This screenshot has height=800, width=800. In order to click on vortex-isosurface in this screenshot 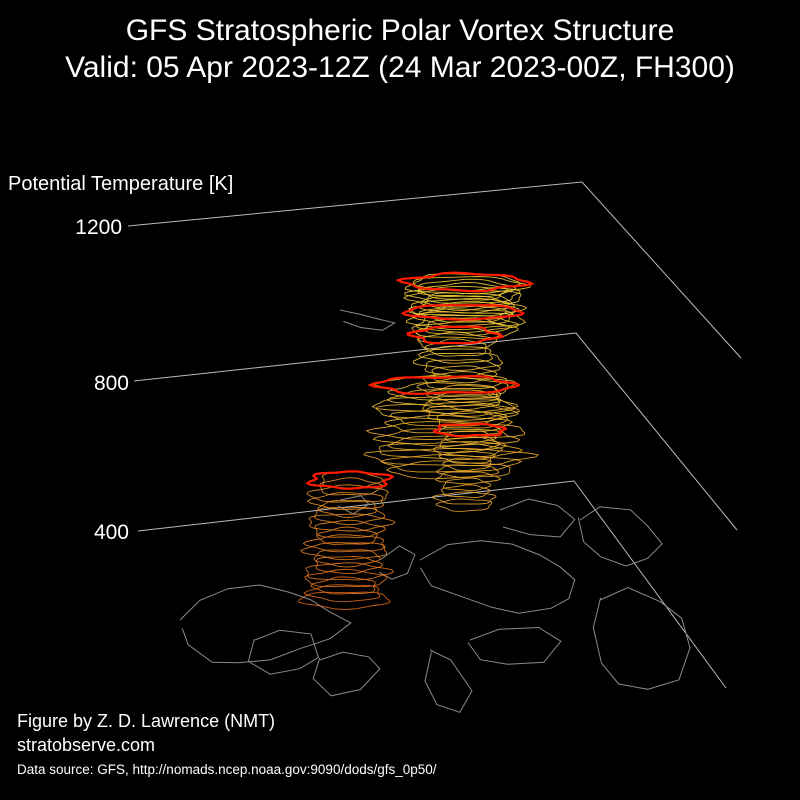, I will do `click(419, 440)`.